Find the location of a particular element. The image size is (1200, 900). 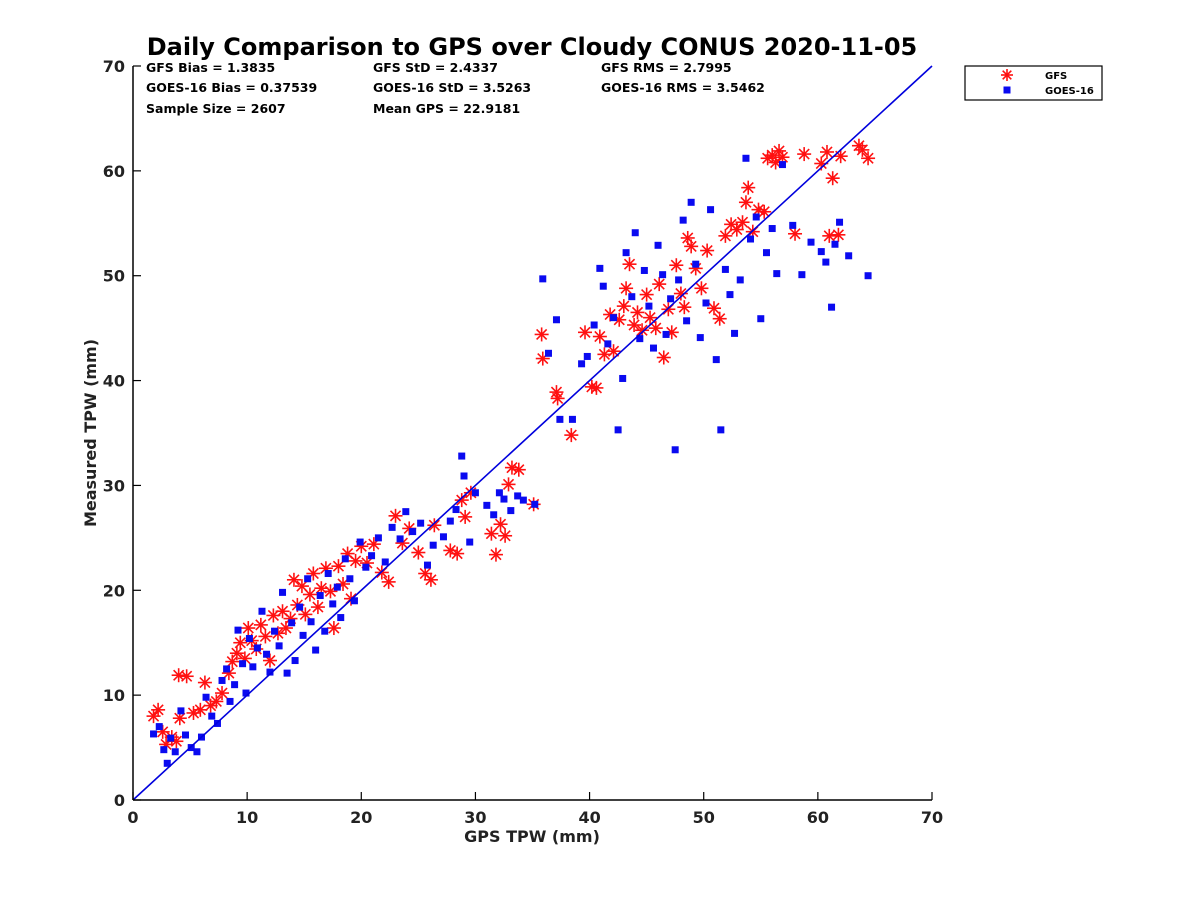

stat-label: GOES-16 RMS = 3.5462 is located at coordinates (683, 87).